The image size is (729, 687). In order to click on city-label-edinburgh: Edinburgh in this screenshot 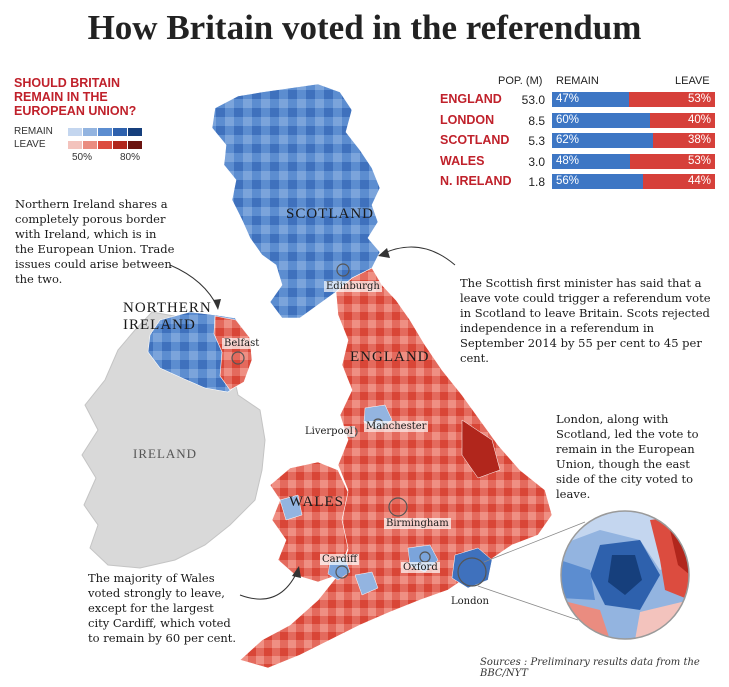, I will do `click(353, 286)`.